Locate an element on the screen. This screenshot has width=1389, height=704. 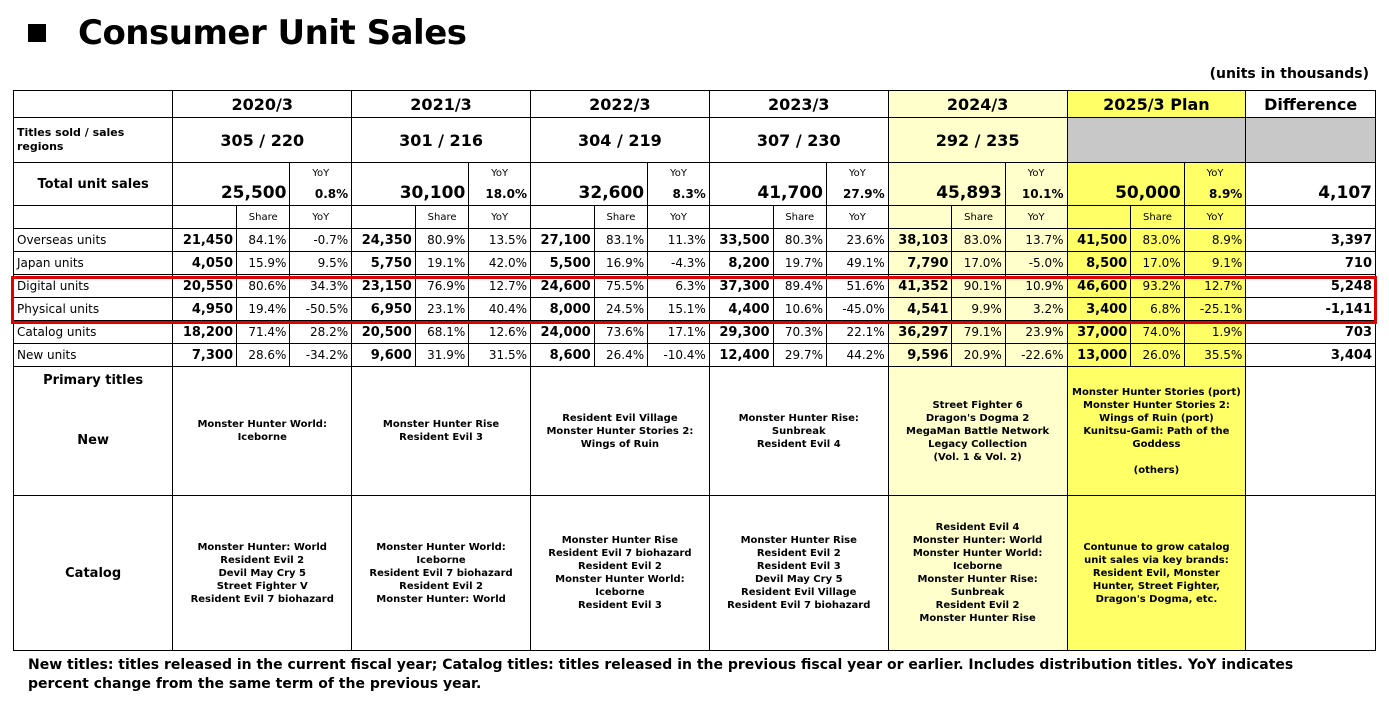
units-value: 46,600 is located at coordinates (1099, 286).